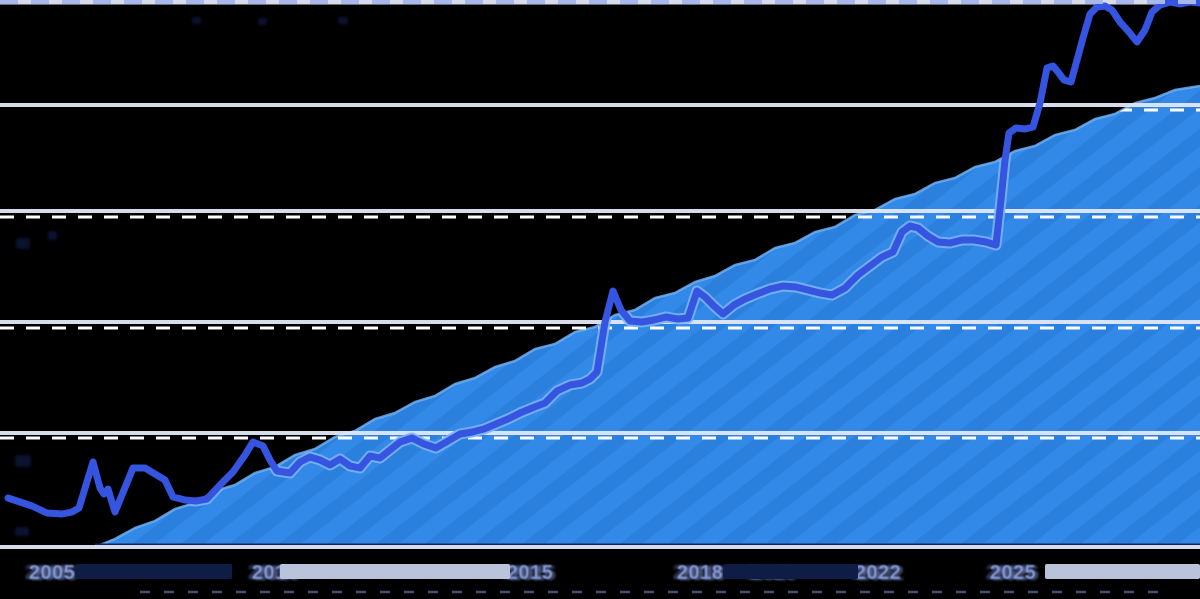 The width and height of the screenshot is (1200, 599). What do you see at coordinates (878, 573) in the screenshot?
I see `x-axis-label: 2022` at bounding box center [878, 573].